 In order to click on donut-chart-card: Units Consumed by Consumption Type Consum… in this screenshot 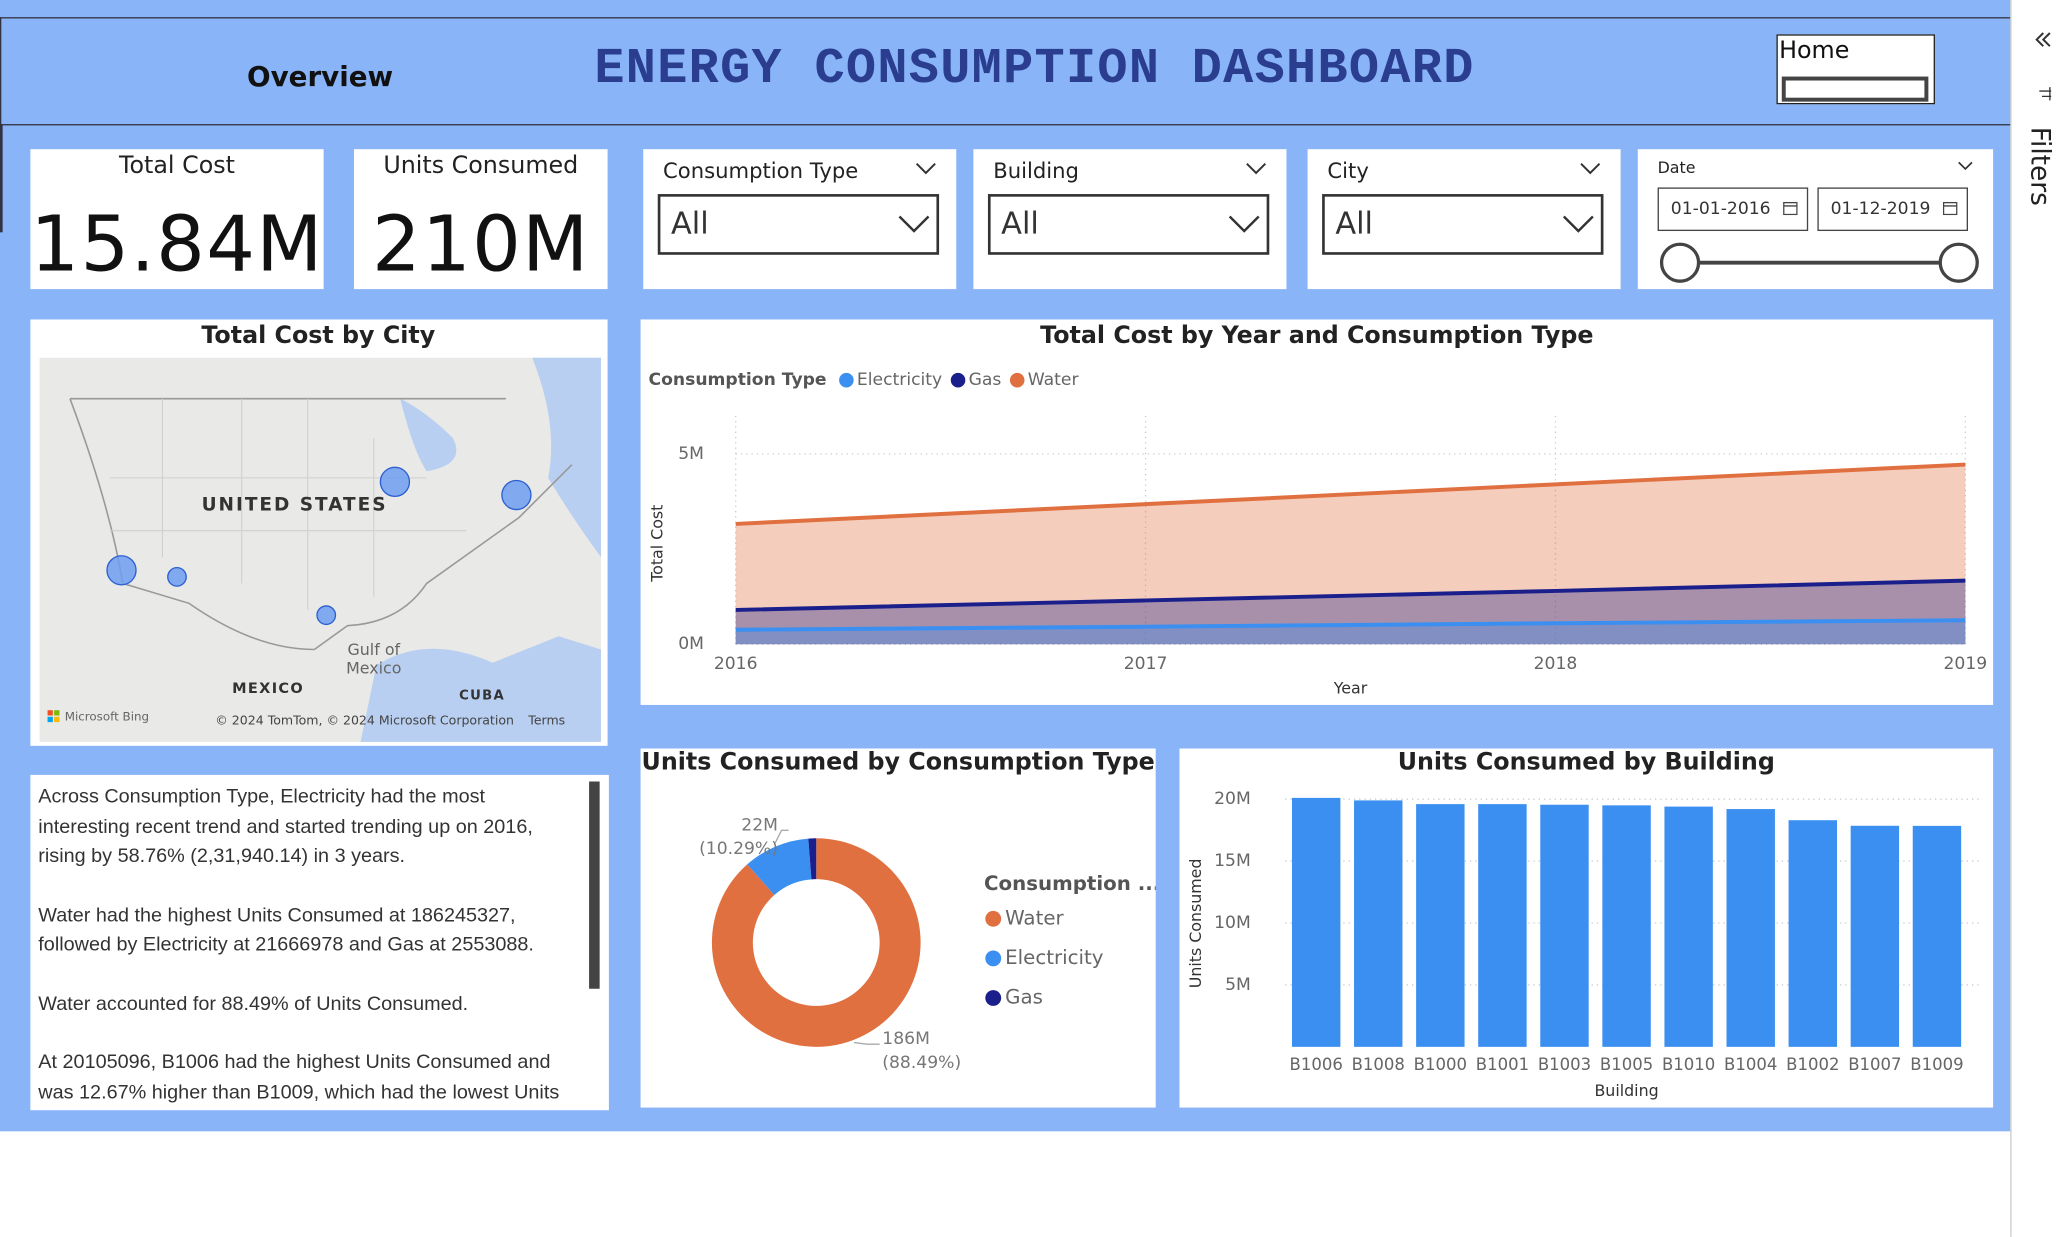, I will do `click(900, 928)`.